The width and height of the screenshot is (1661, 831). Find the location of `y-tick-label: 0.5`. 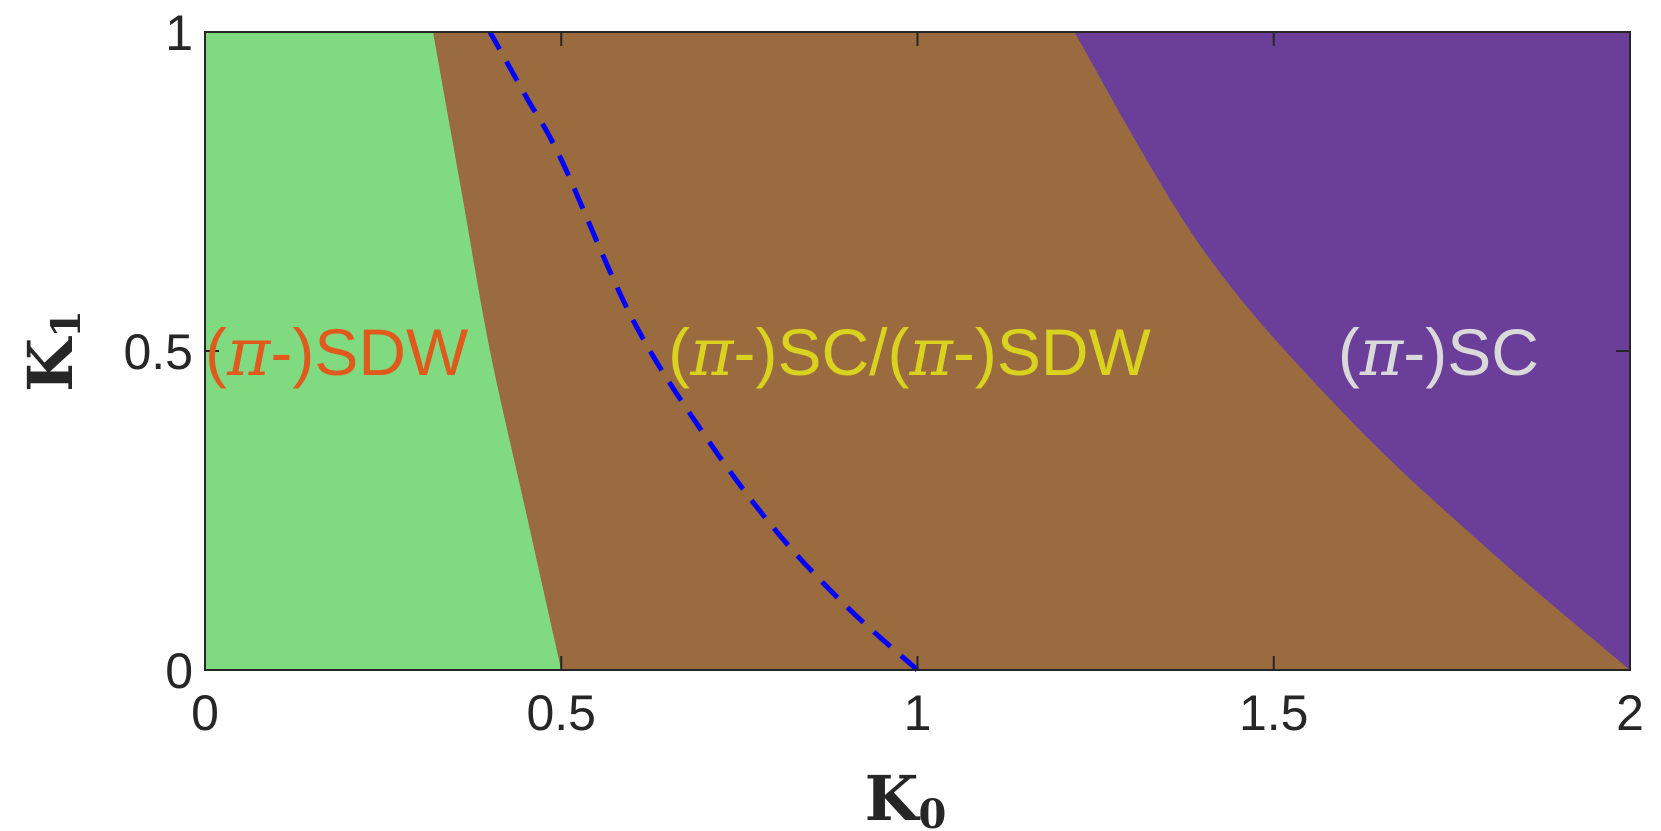

y-tick-label: 0.5 is located at coordinates (158, 352).